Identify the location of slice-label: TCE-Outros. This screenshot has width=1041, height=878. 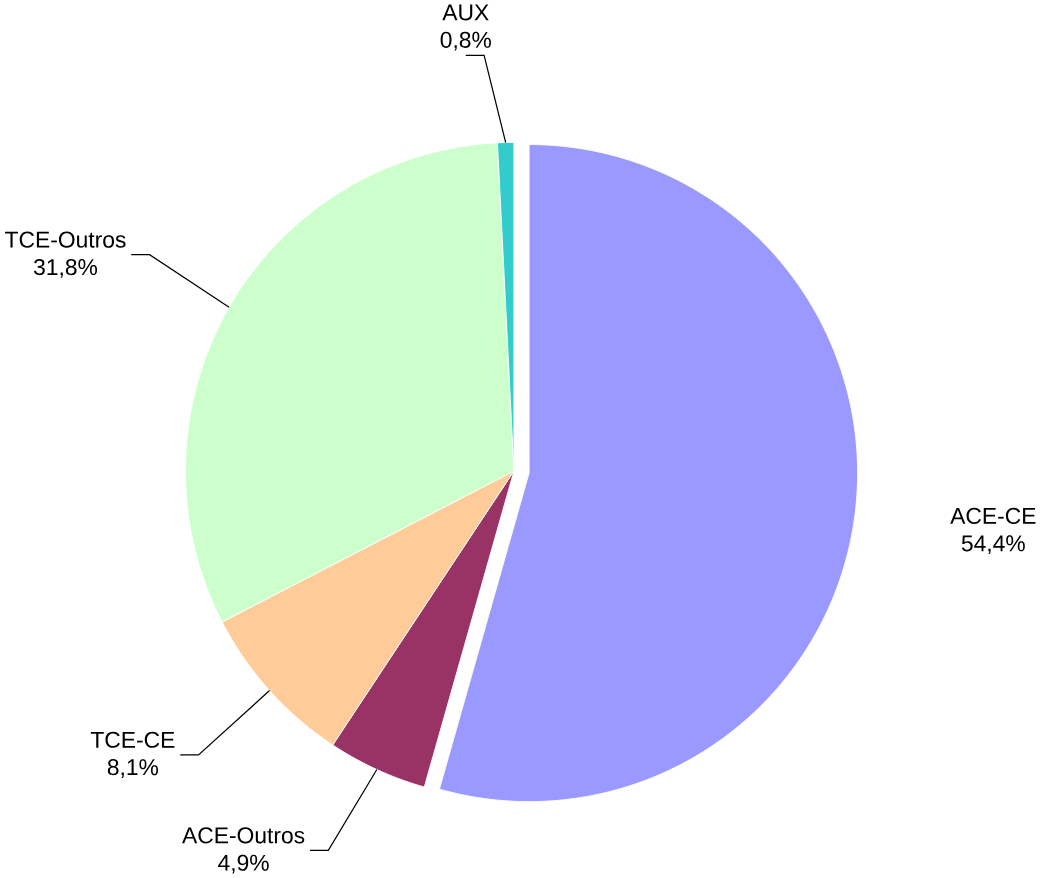
(65, 239).